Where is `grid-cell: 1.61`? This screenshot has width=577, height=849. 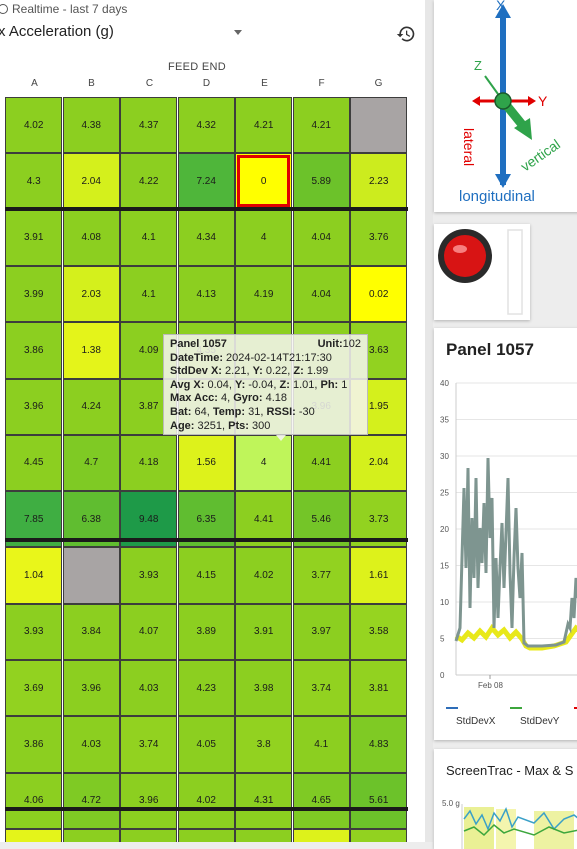 grid-cell: 1.61 is located at coordinates (379, 575).